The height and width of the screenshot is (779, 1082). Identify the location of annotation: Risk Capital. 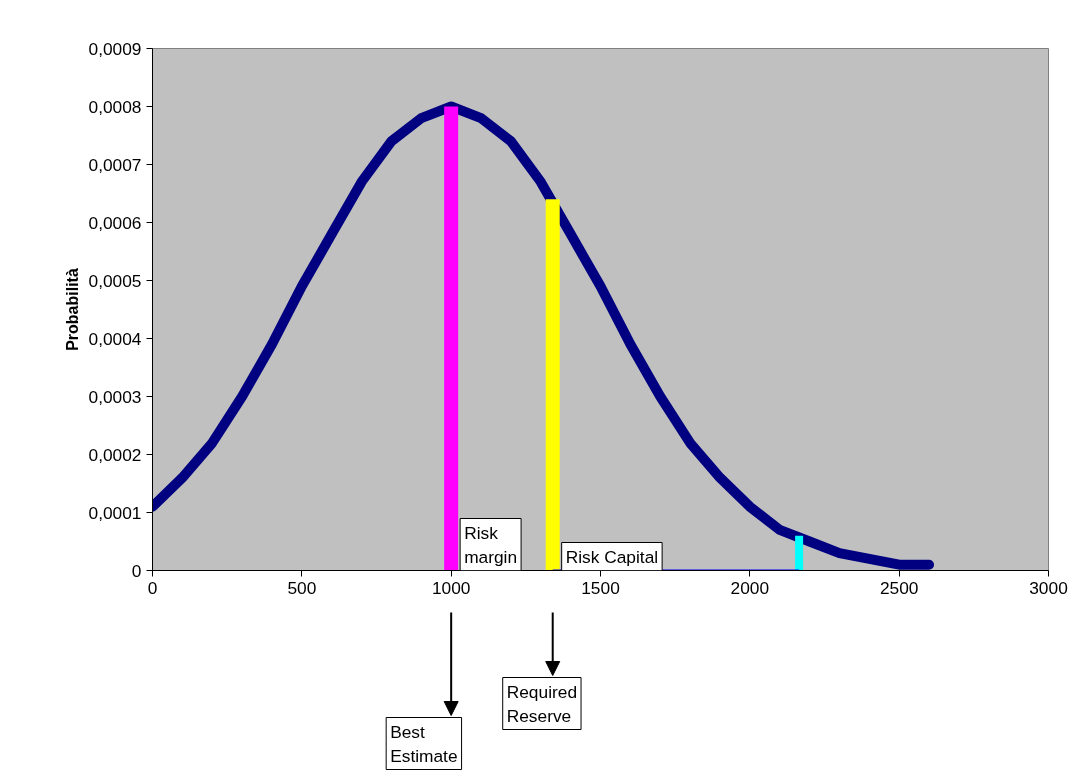
(612, 556).